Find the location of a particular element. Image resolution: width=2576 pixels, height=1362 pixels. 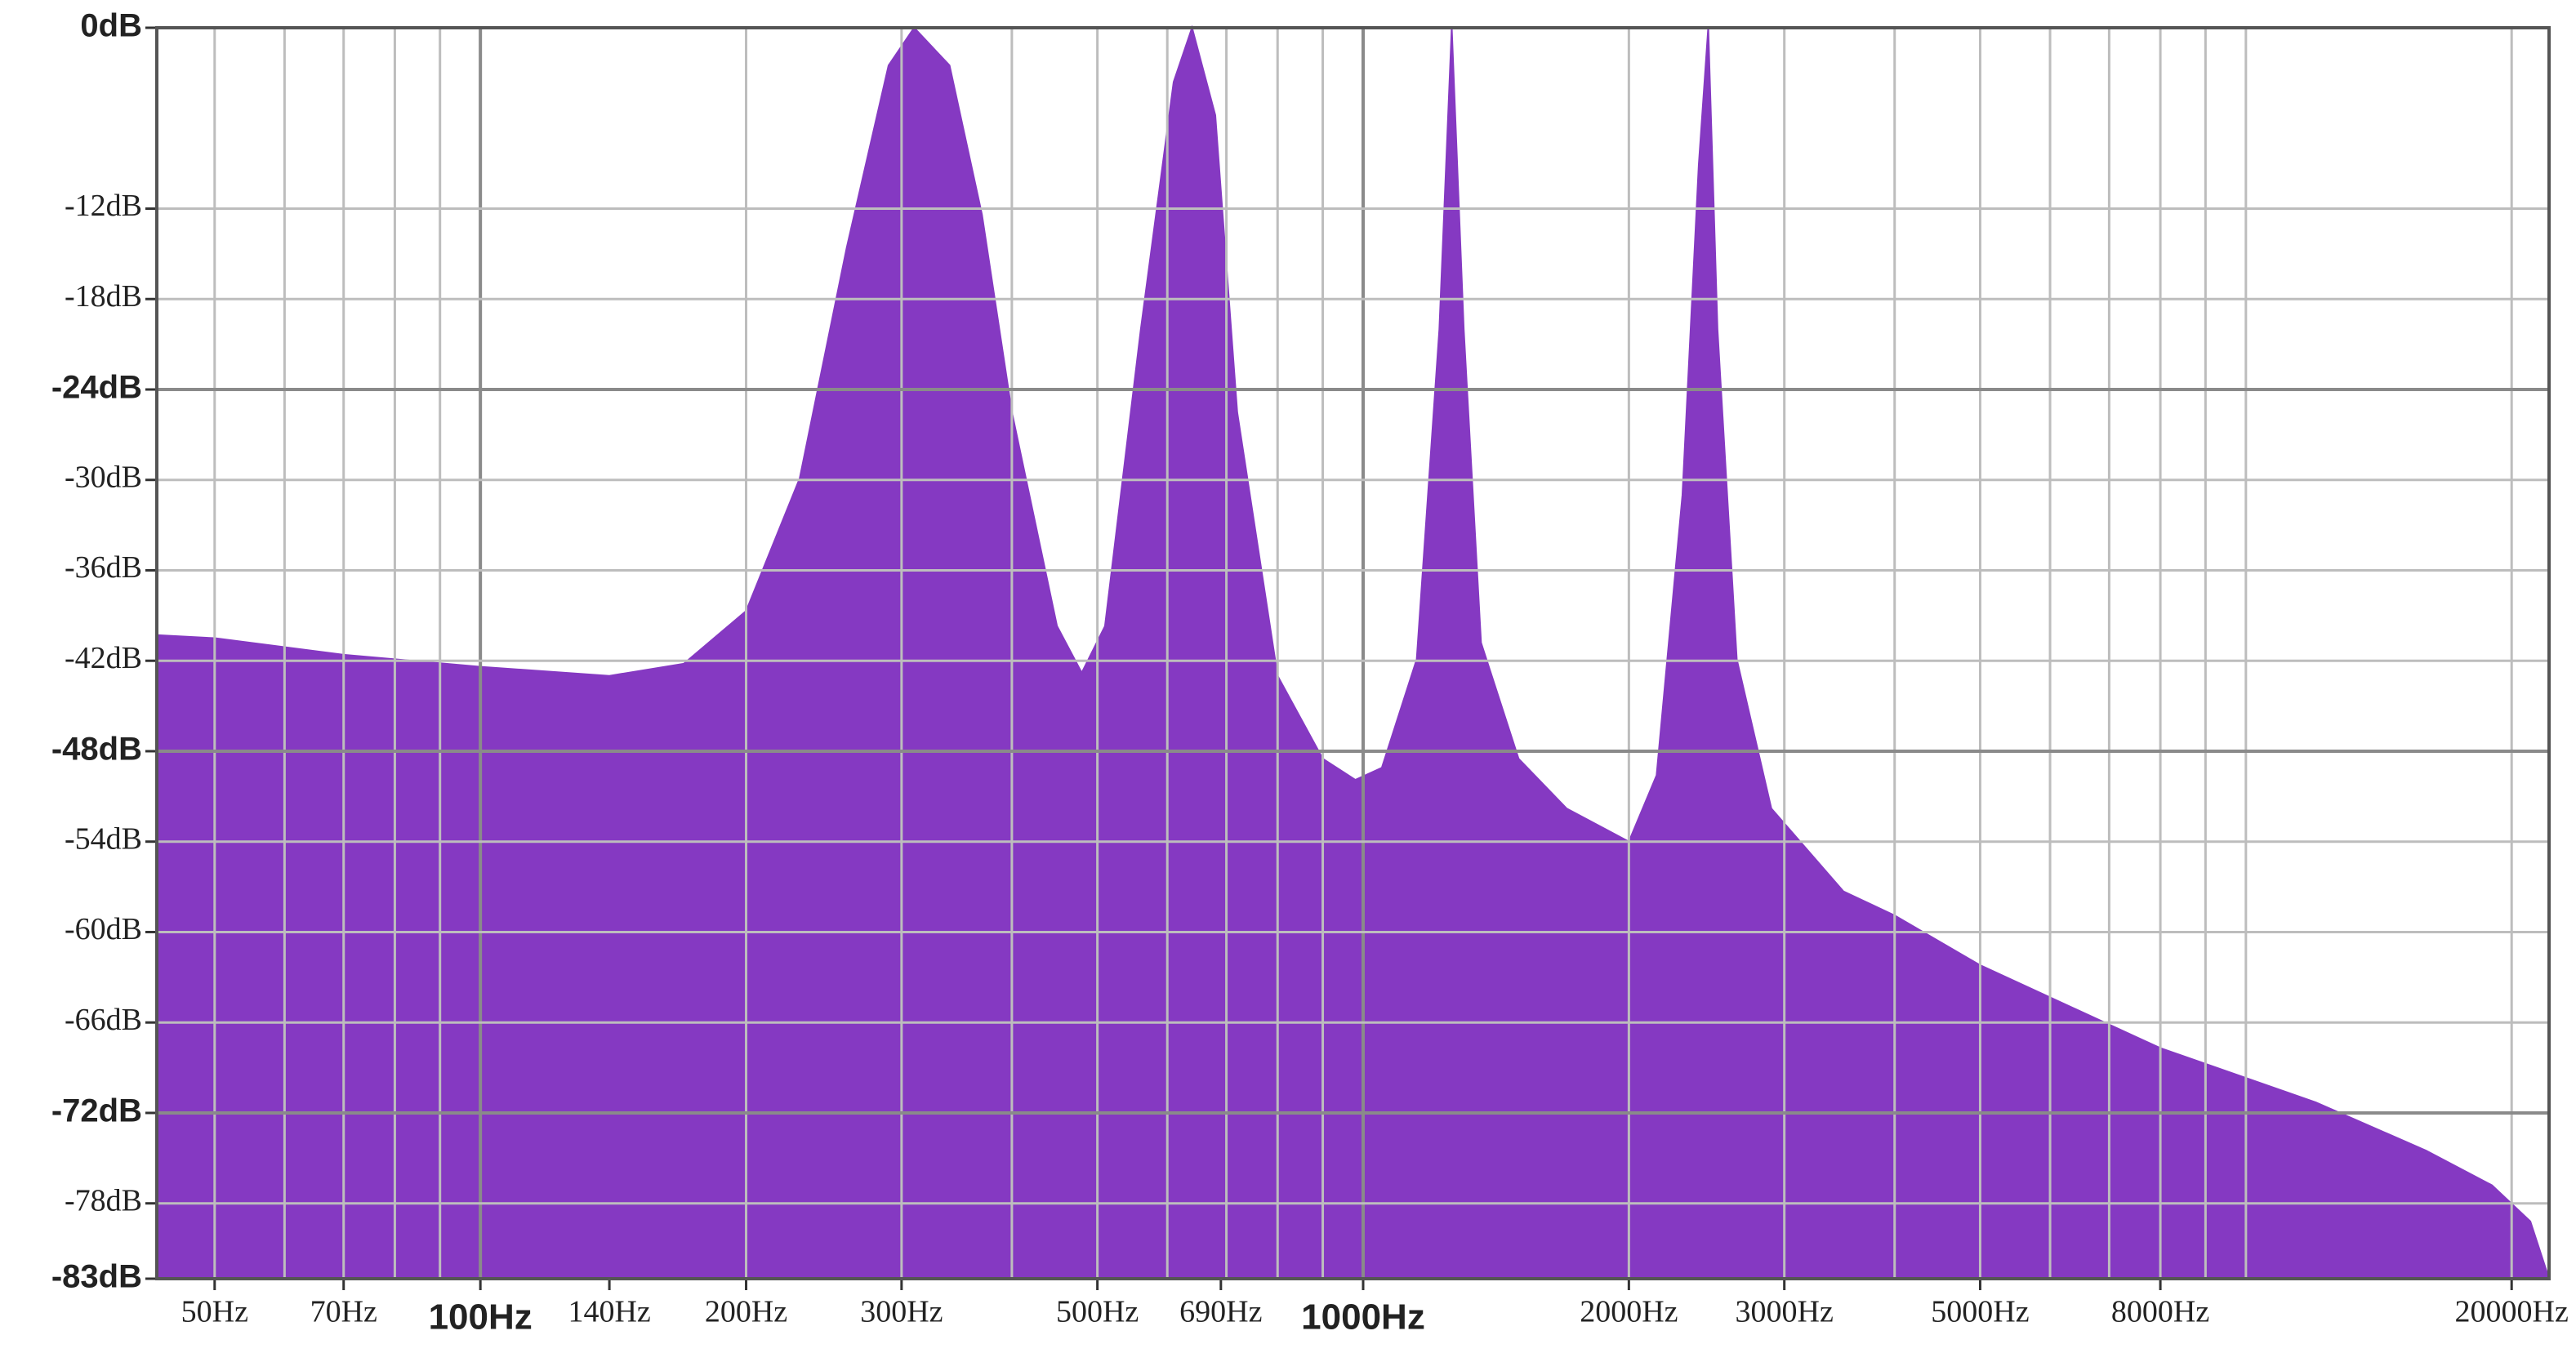

x-tick-label: 140Hz is located at coordinates (609, 1312).